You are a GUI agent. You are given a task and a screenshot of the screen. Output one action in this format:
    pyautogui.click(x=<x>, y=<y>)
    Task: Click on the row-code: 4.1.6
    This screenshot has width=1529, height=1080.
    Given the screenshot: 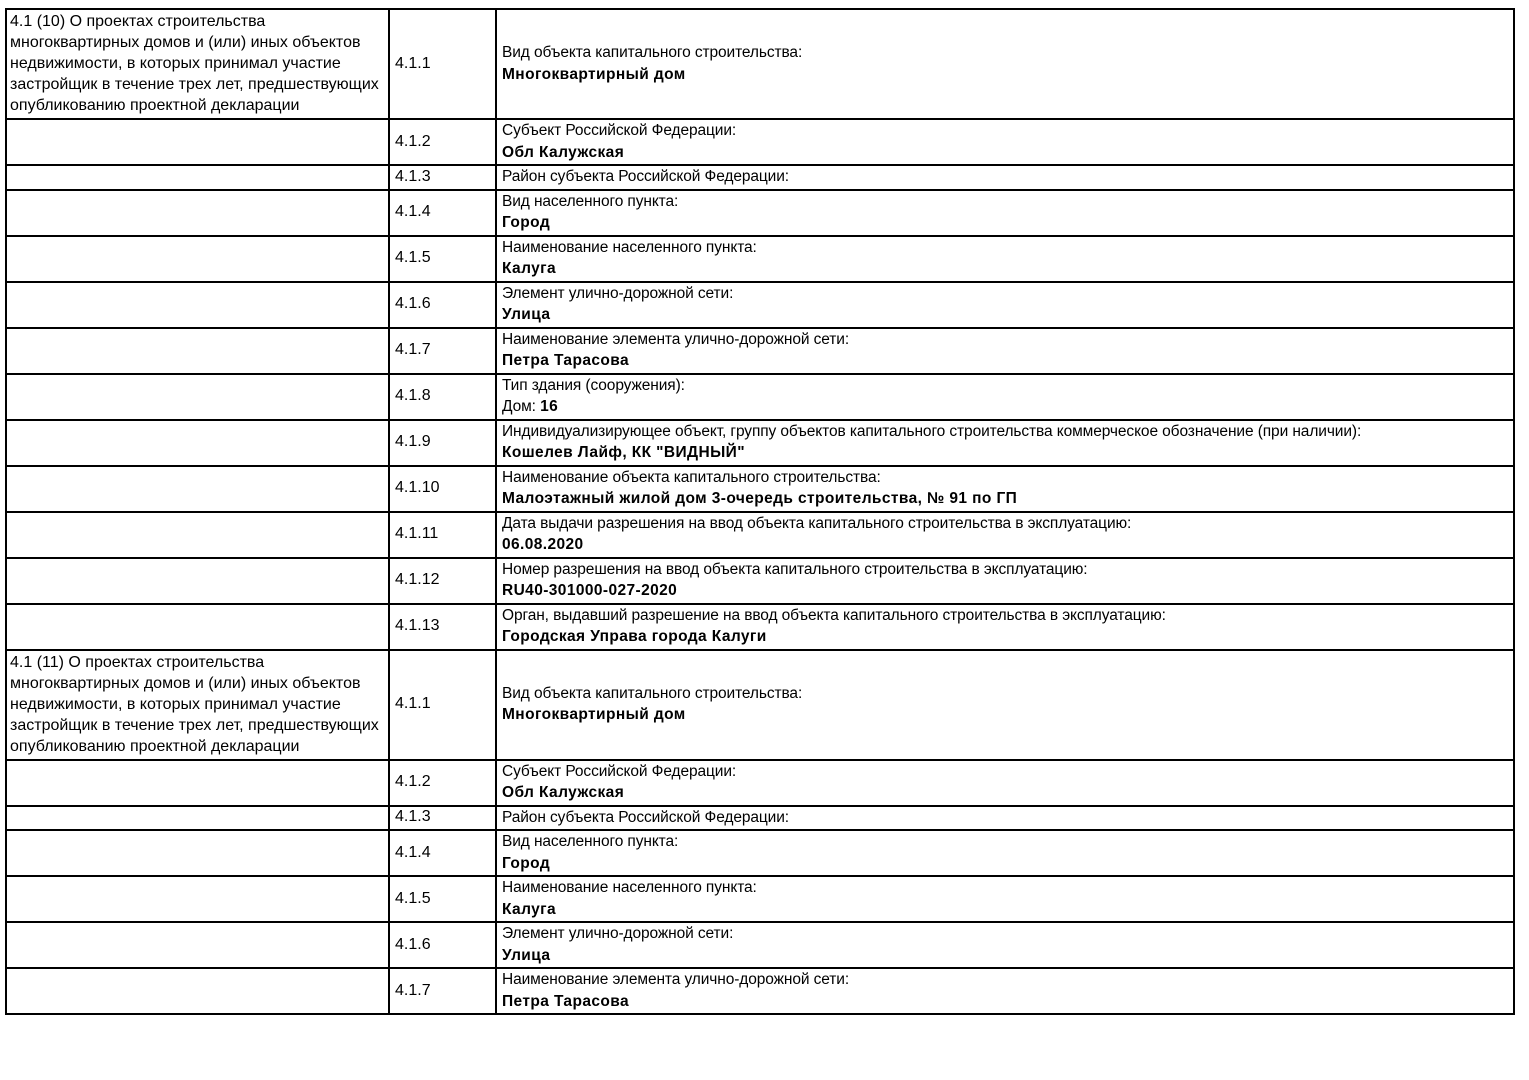 What is the action you would take?
    pyautogui.click(x=442, y=945)
    